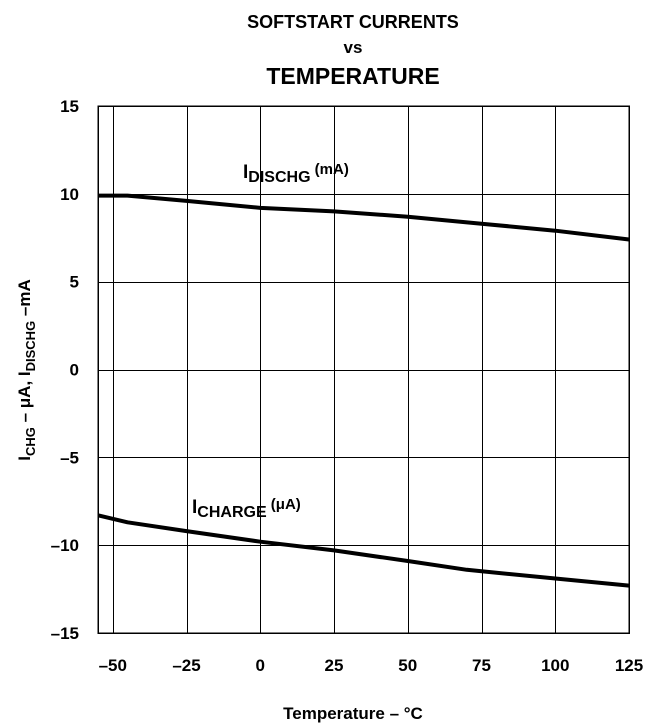  What do you see at coordinates (364, 217) in the screenshot?
I see `series-line-idischg` at bounding box center [364, 217].